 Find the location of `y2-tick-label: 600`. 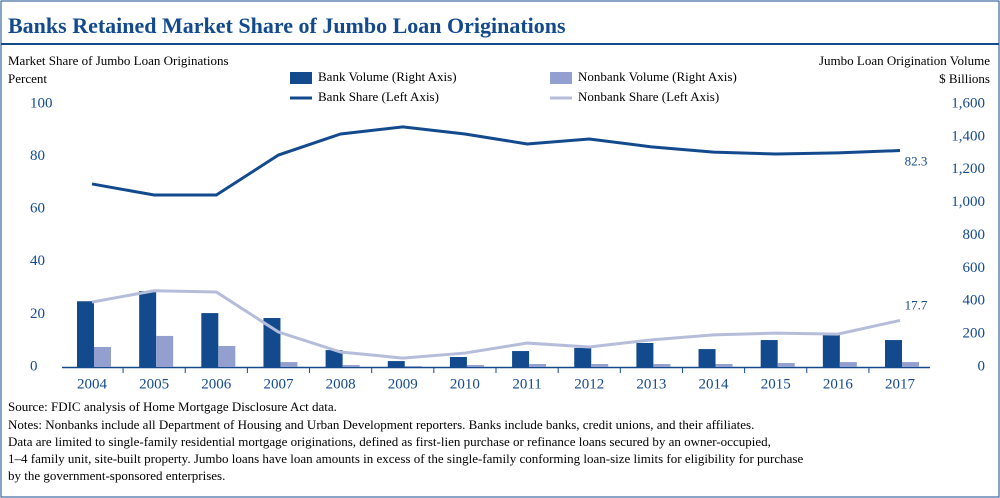

y2-tick-label: 600 is located at coordinates (974, 268).